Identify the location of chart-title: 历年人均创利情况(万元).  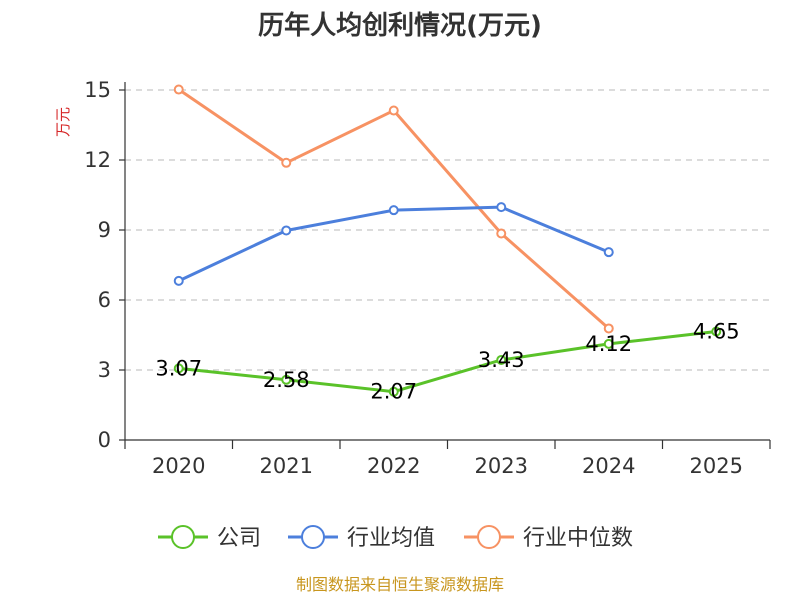
(400, 25).